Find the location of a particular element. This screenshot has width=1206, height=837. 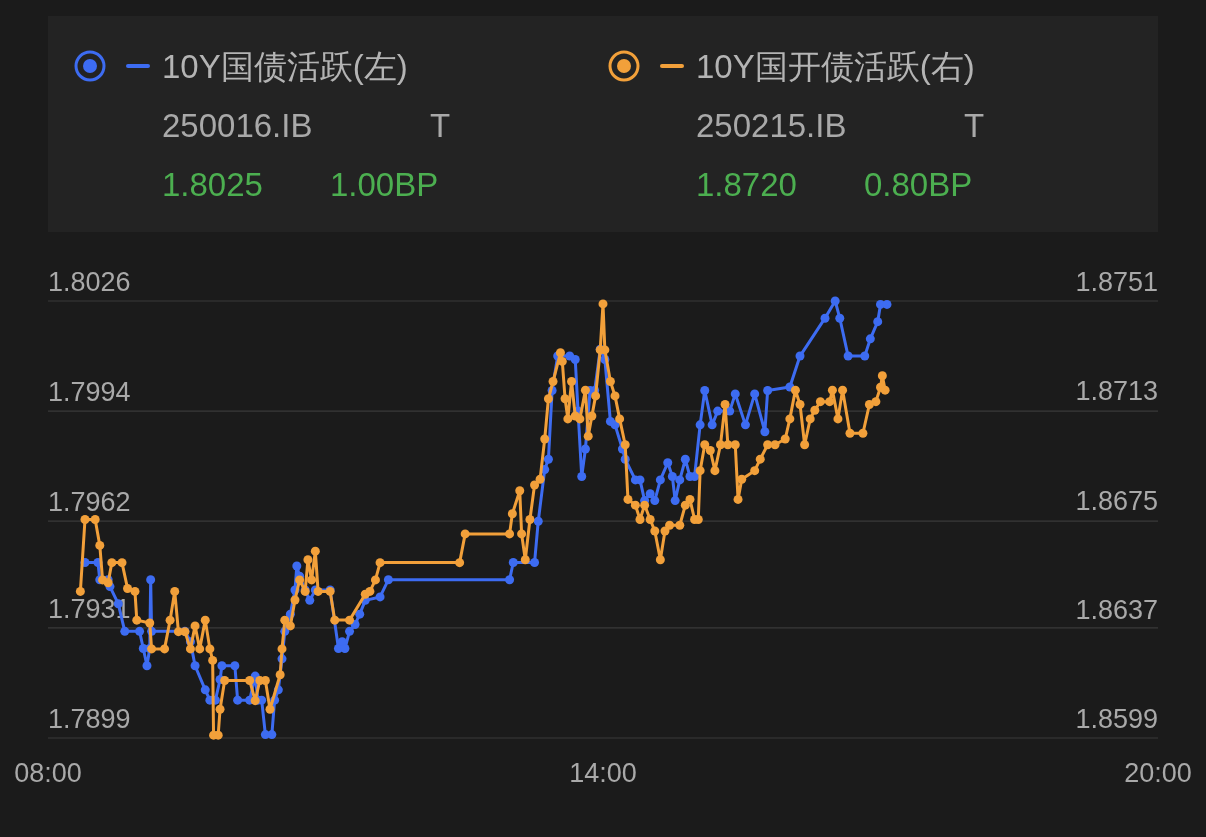

y2-tick-label: 1.8637 is located at coordinates (1116, 609).